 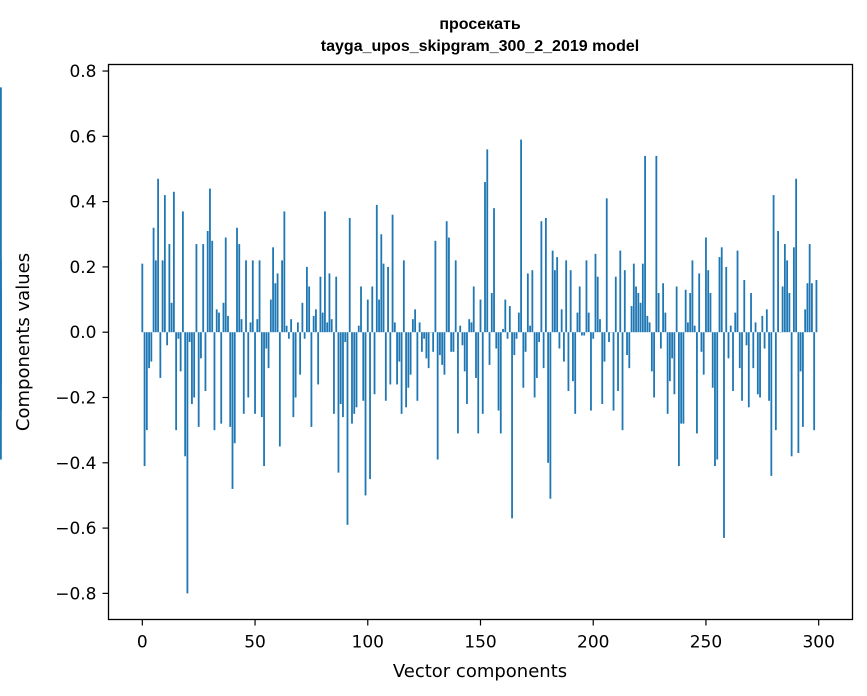 I want to click on y-tick-label: 0.0, so click(x=82, y=333).